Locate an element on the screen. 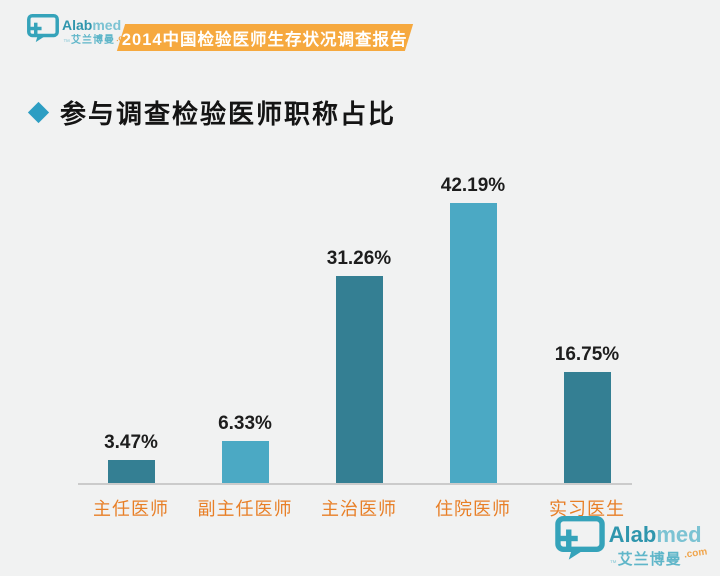 The image size is (720, 576). bar-column: 16.75% is located at coordinates (587, 413).